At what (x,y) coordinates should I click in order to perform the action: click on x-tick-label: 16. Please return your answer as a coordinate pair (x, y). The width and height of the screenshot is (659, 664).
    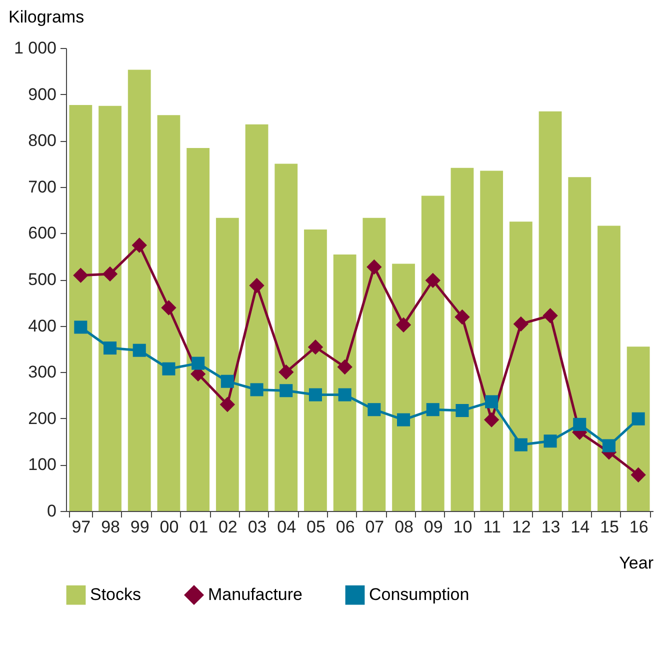
    Looking at the image, I should click on (638, 527).